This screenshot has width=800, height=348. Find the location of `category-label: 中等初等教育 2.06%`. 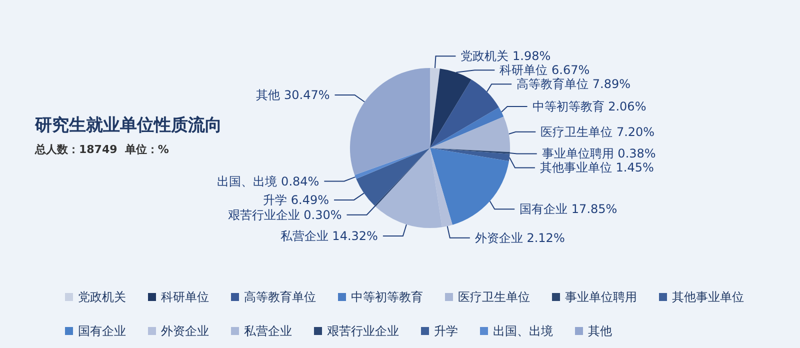

category-label: 中等初等教育 2.06% is located at coordinates (589, 107).